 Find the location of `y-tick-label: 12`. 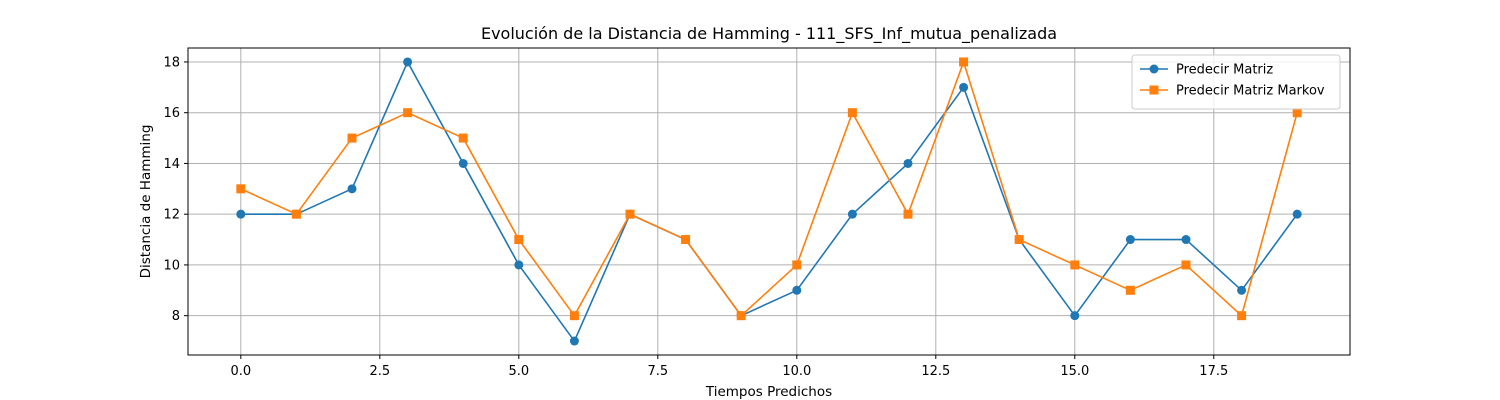

y-tick-label: 12 is located at coordinates (171, 215).